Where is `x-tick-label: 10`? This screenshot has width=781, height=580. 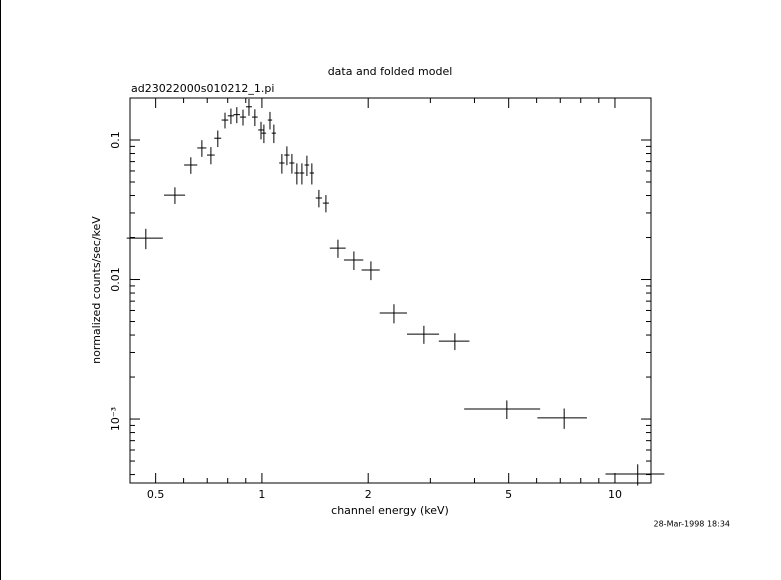
x-tick-label: 10 is located at coordinates (615, 494).